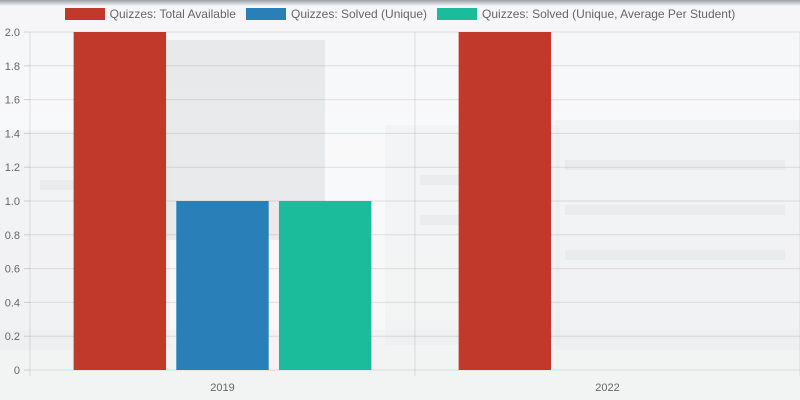 This screenshot has height=400, width=800. Describe the element at coordinates (12, 33) in the screenshot. I see `y-tick-label: 2.0` at that location.